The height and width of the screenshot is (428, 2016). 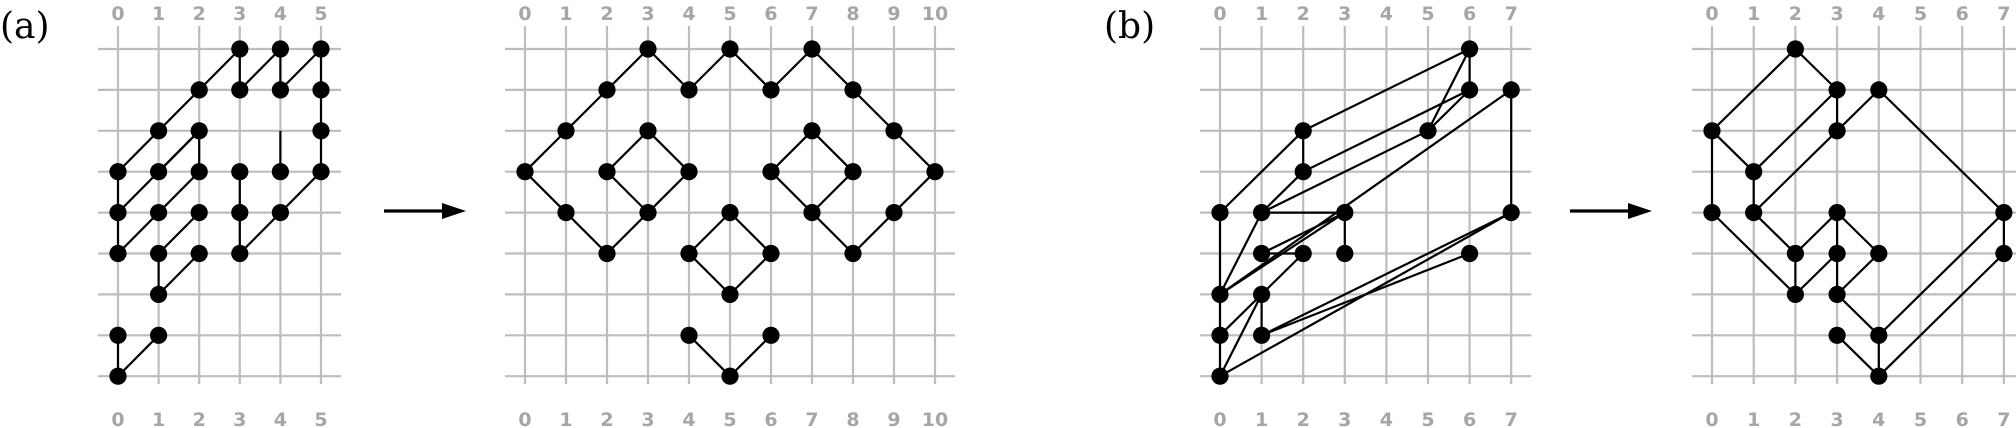 I want to click on column-tick-bottom: 2, so click(x=606, y=418).